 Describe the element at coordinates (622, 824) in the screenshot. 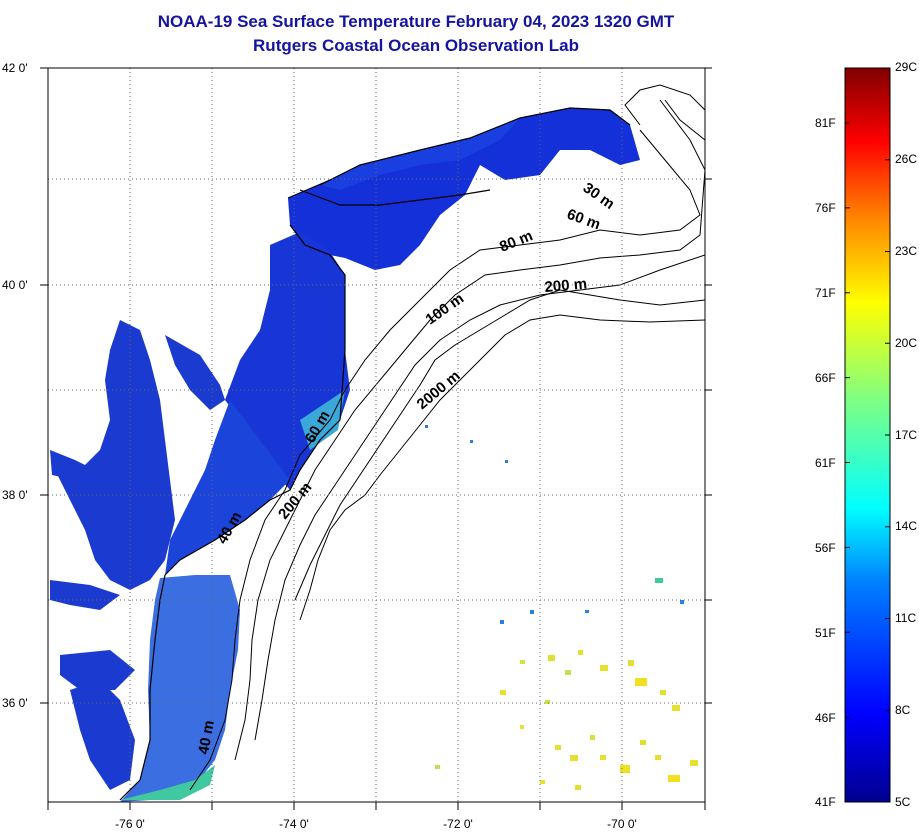

I see `lon-label-70: -70 0'` at that location.